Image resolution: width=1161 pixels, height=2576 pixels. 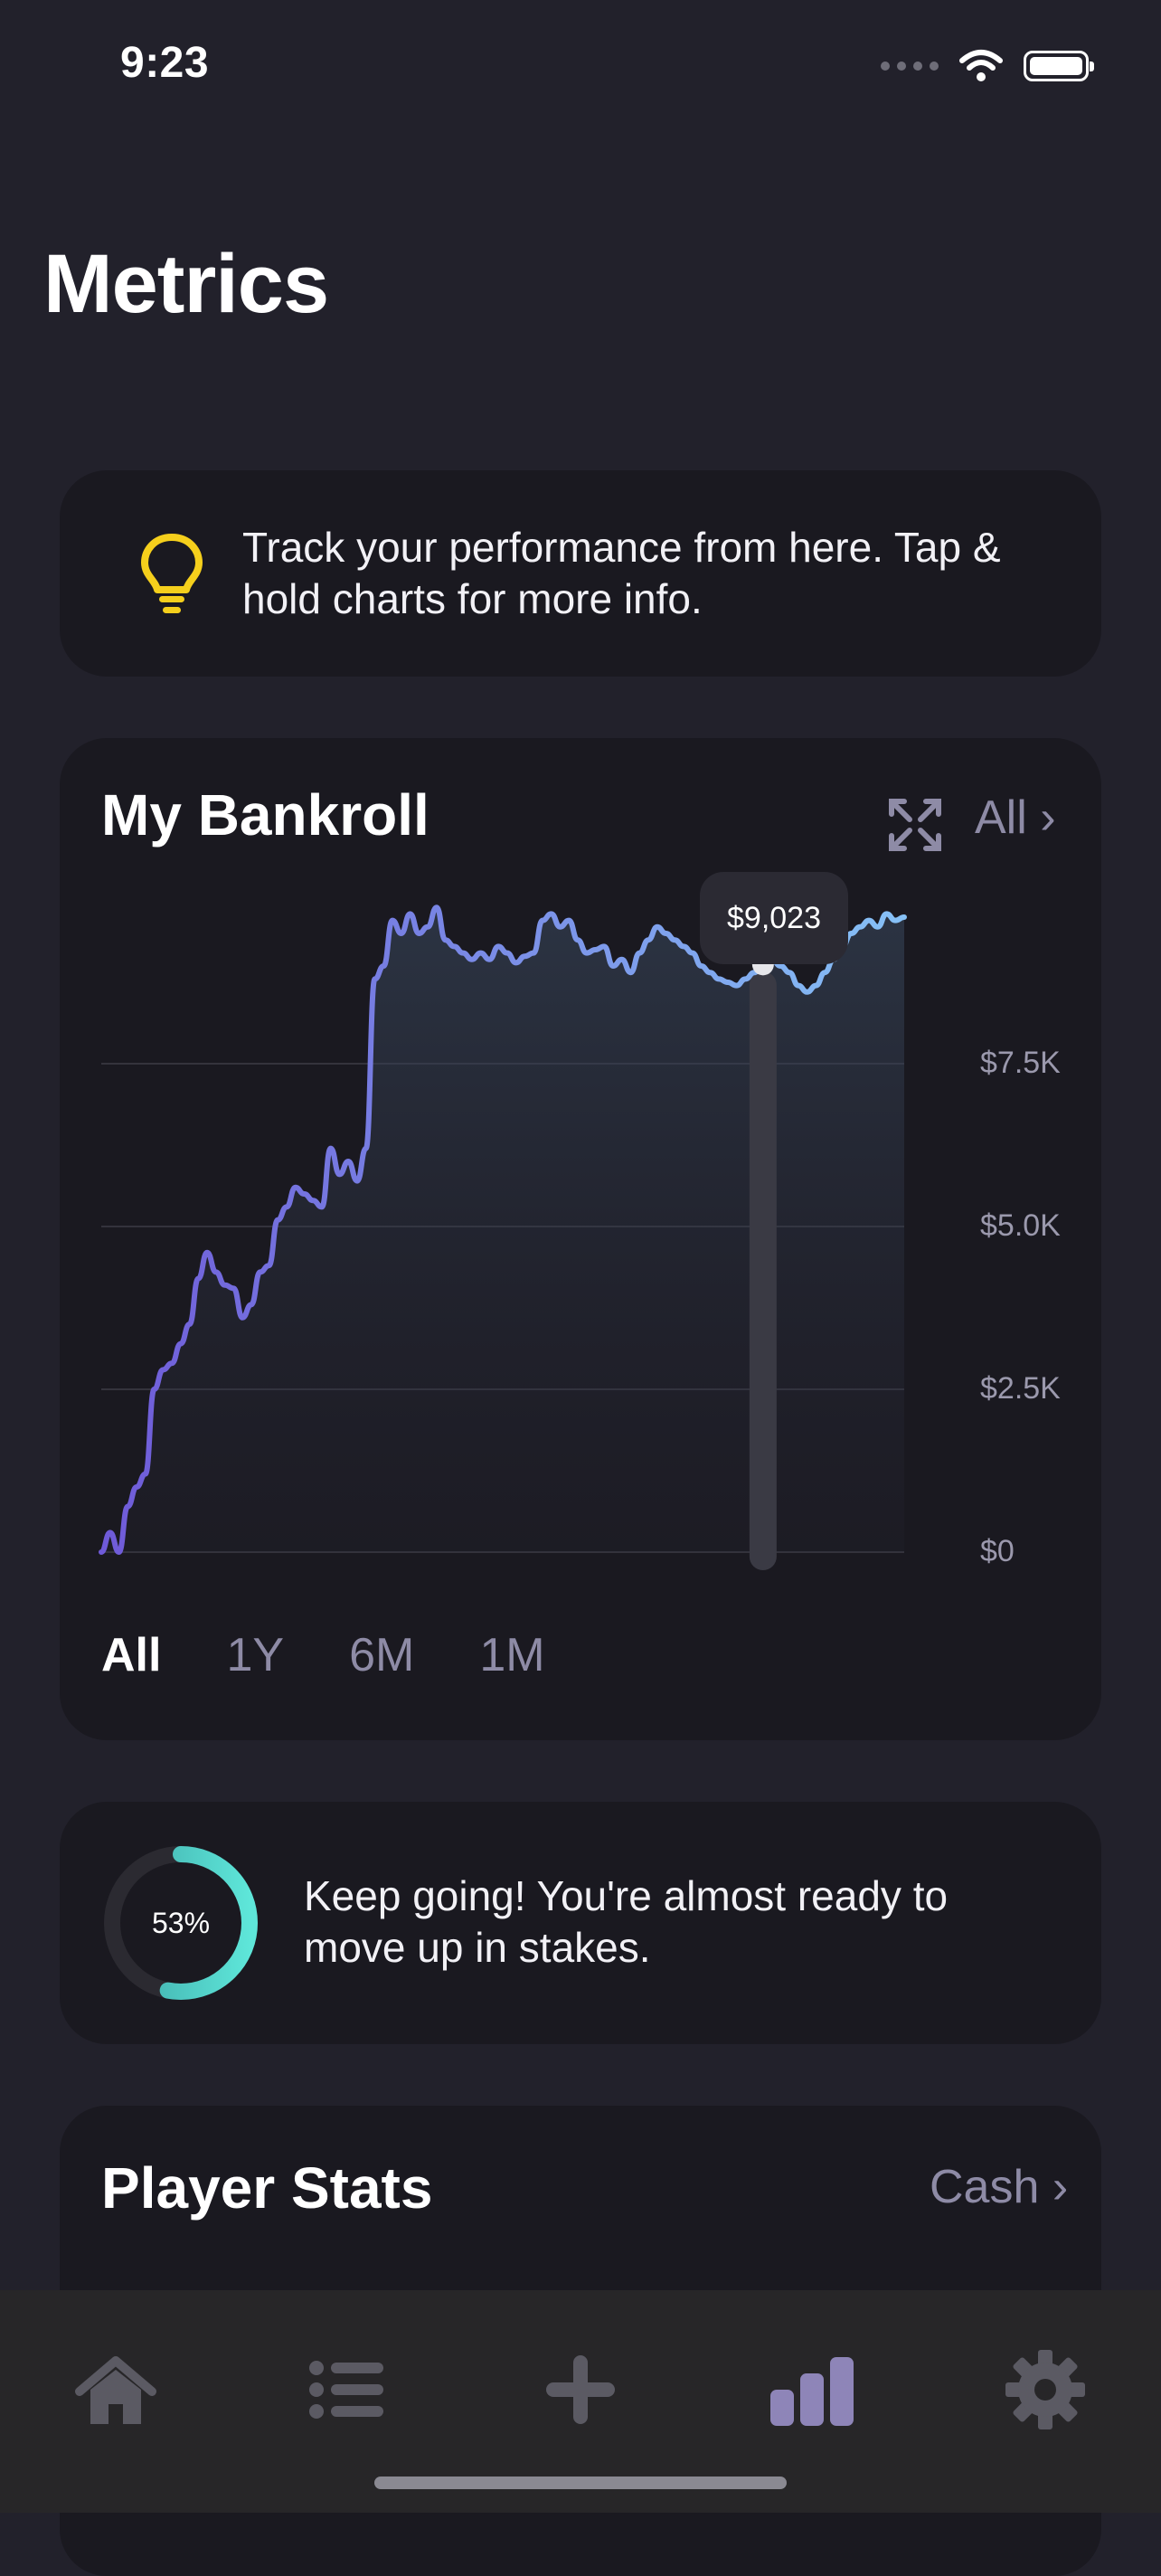 What do you see at coordinates (915, 825) in the screenshot?
I see `expand-icon` at bounding box center [915, 825].